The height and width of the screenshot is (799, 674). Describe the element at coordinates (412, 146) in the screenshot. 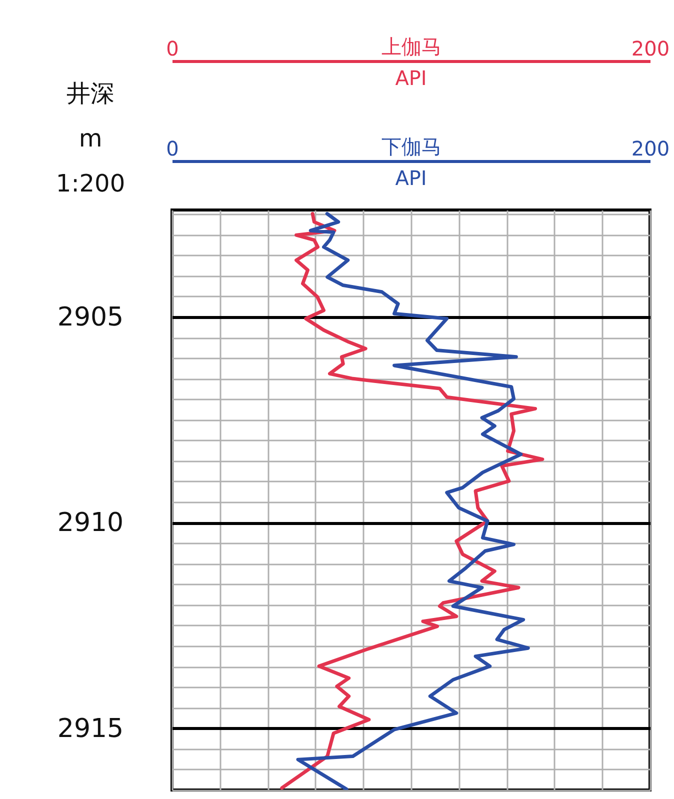

I see `text: 下伽马` at that location.